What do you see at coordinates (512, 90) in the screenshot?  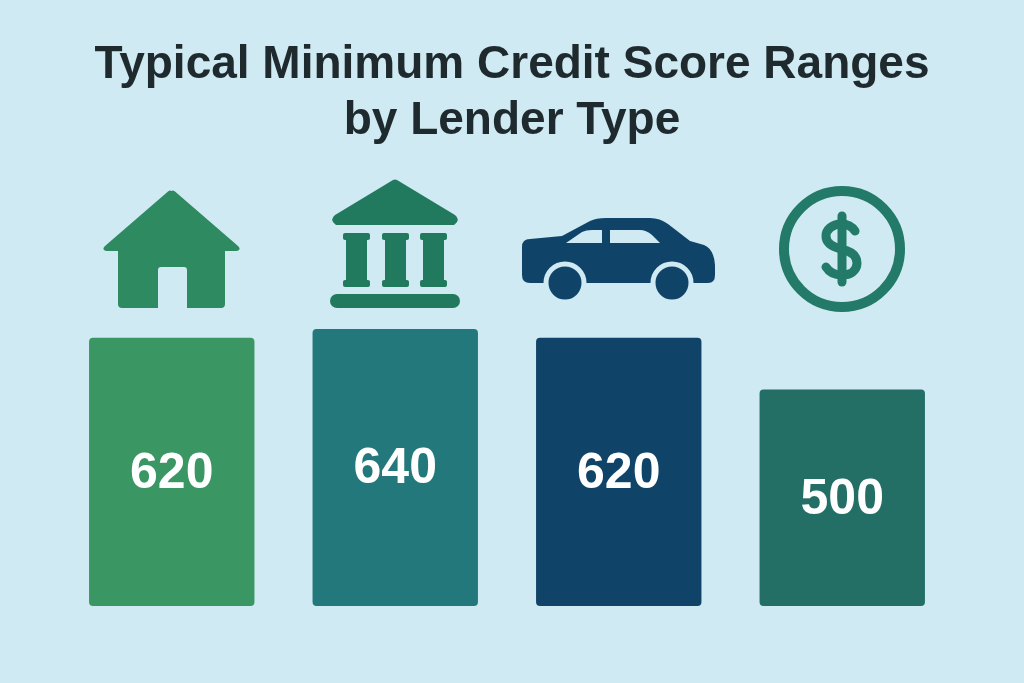 I see `chart-title: Typical Minimum Credit Score Ranges by Lender Type` at bounding box center [512, 90].